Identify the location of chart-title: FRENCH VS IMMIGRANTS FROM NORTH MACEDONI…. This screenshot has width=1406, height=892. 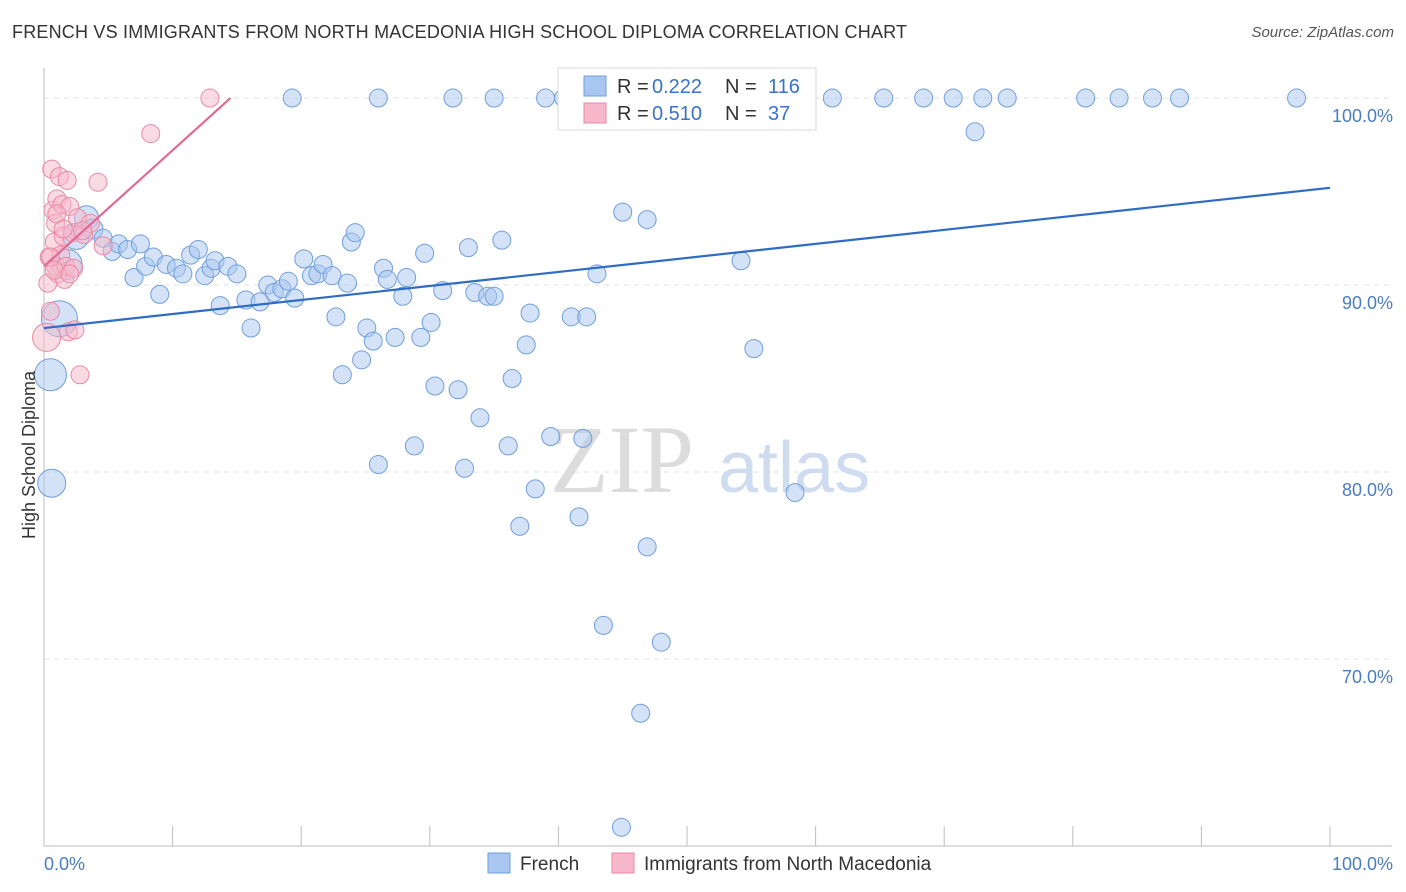
(460, 32).